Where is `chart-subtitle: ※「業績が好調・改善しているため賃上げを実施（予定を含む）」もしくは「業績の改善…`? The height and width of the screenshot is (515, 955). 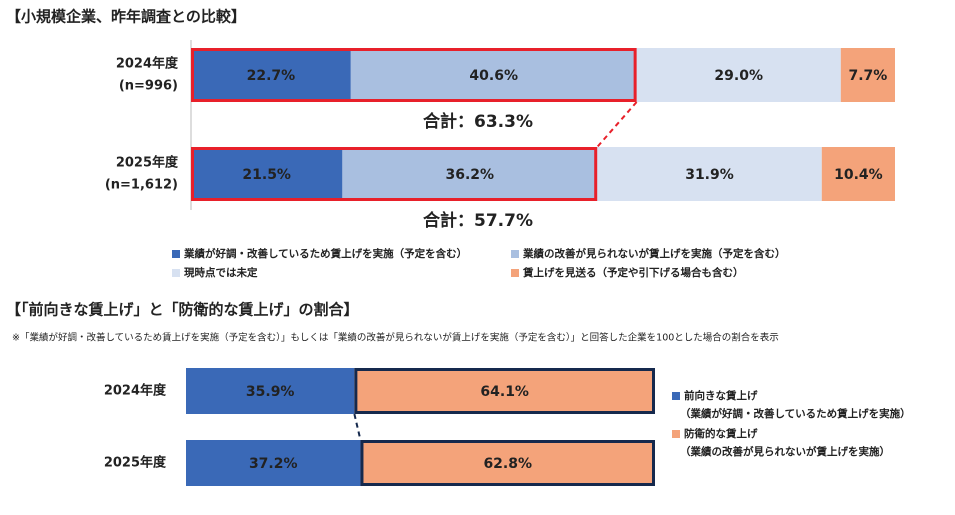
chart-subtitle: ※「業績が好調・改善しているため賃上げを実施（予定を含む）」もしくは「業績の改善… is located at coordinates (395, 338).